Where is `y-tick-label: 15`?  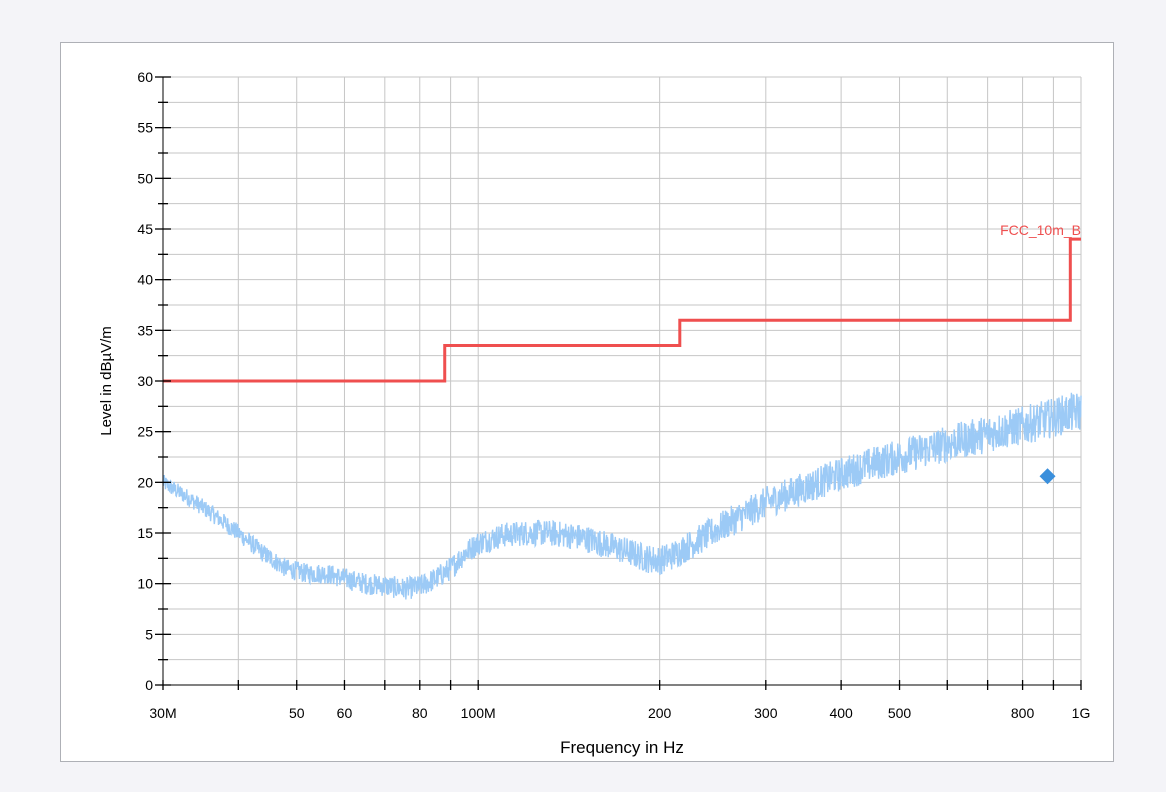 y-tick-label: 15 is located at coordinates (145, 533).